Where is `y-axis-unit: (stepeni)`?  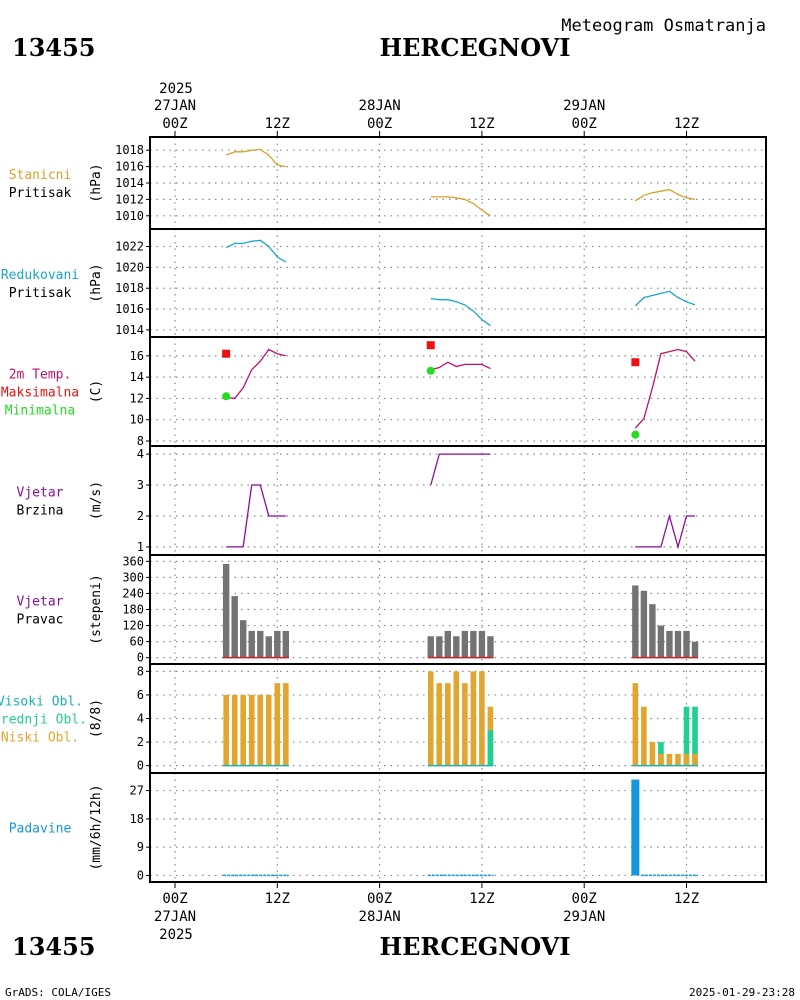 y-axis-unit: (stepeni) is located at coordinates (96, 609).